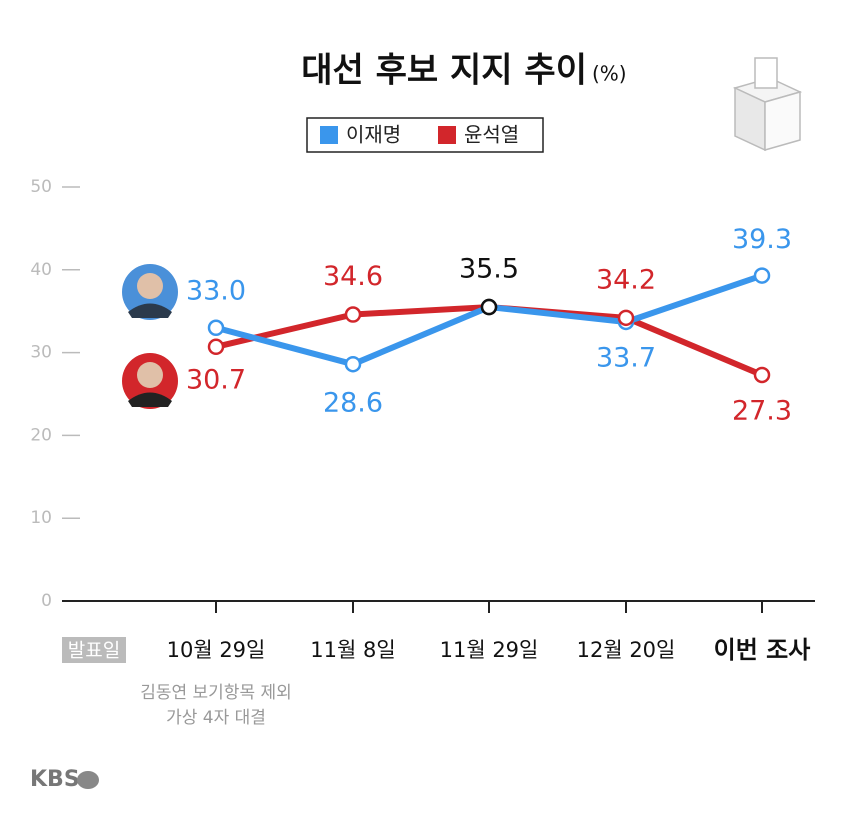 Image resolution: width=850 pixels, height=818 pixels. I want to click on note: 김동연 보기항목 제외, so click(216, 693).